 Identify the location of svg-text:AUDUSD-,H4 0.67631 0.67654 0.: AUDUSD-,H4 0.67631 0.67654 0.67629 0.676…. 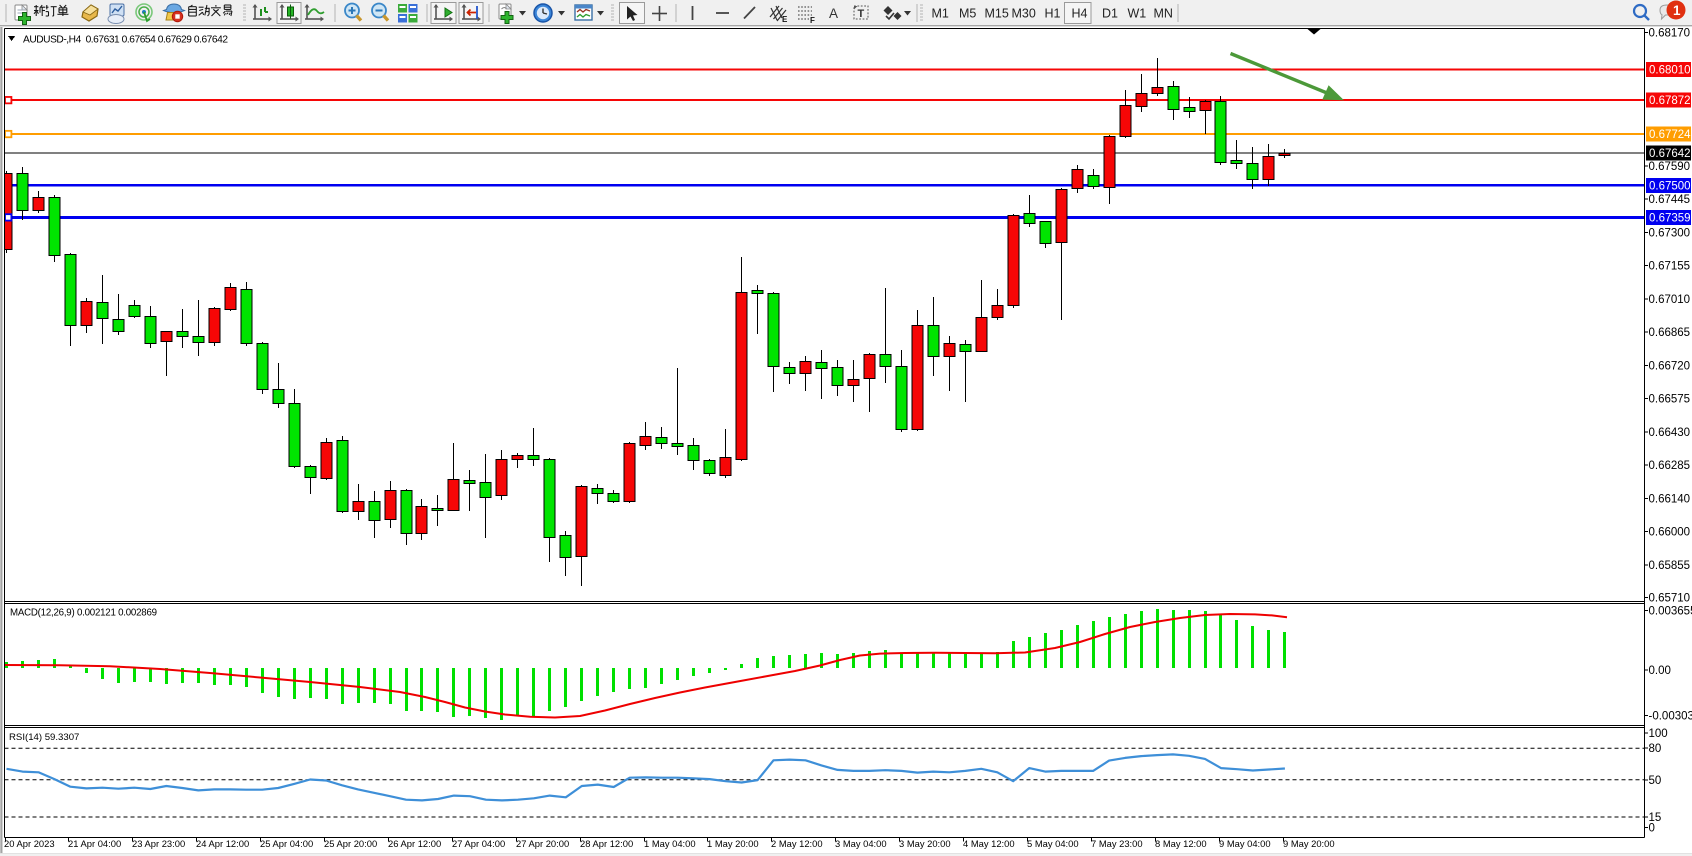
(125, 40).